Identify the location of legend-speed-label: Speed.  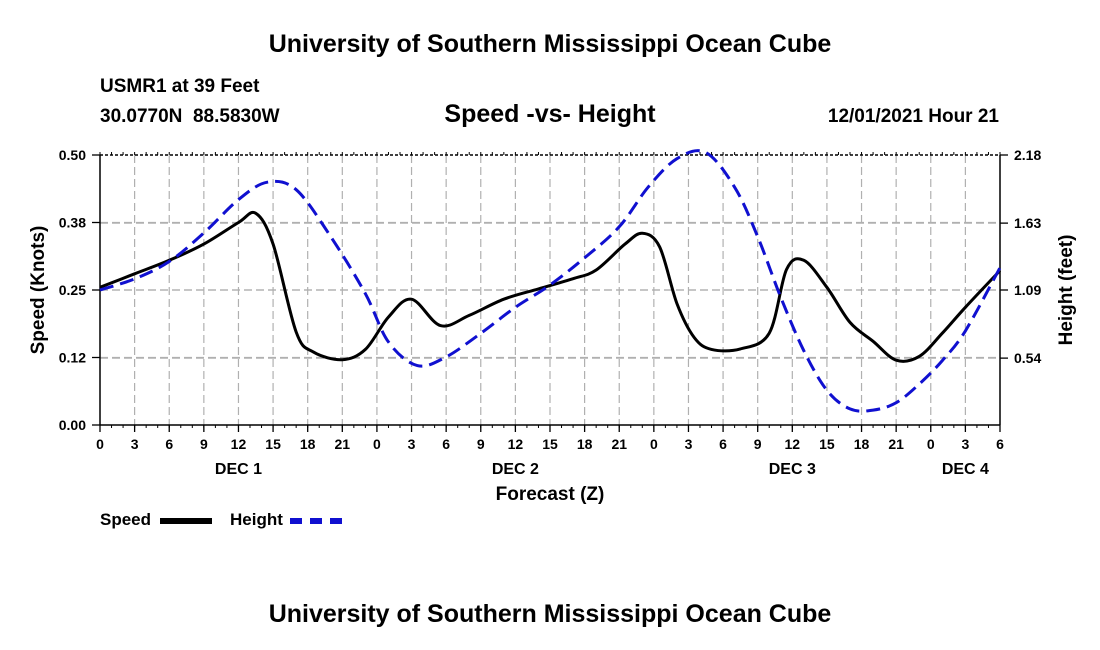
(126, 519).